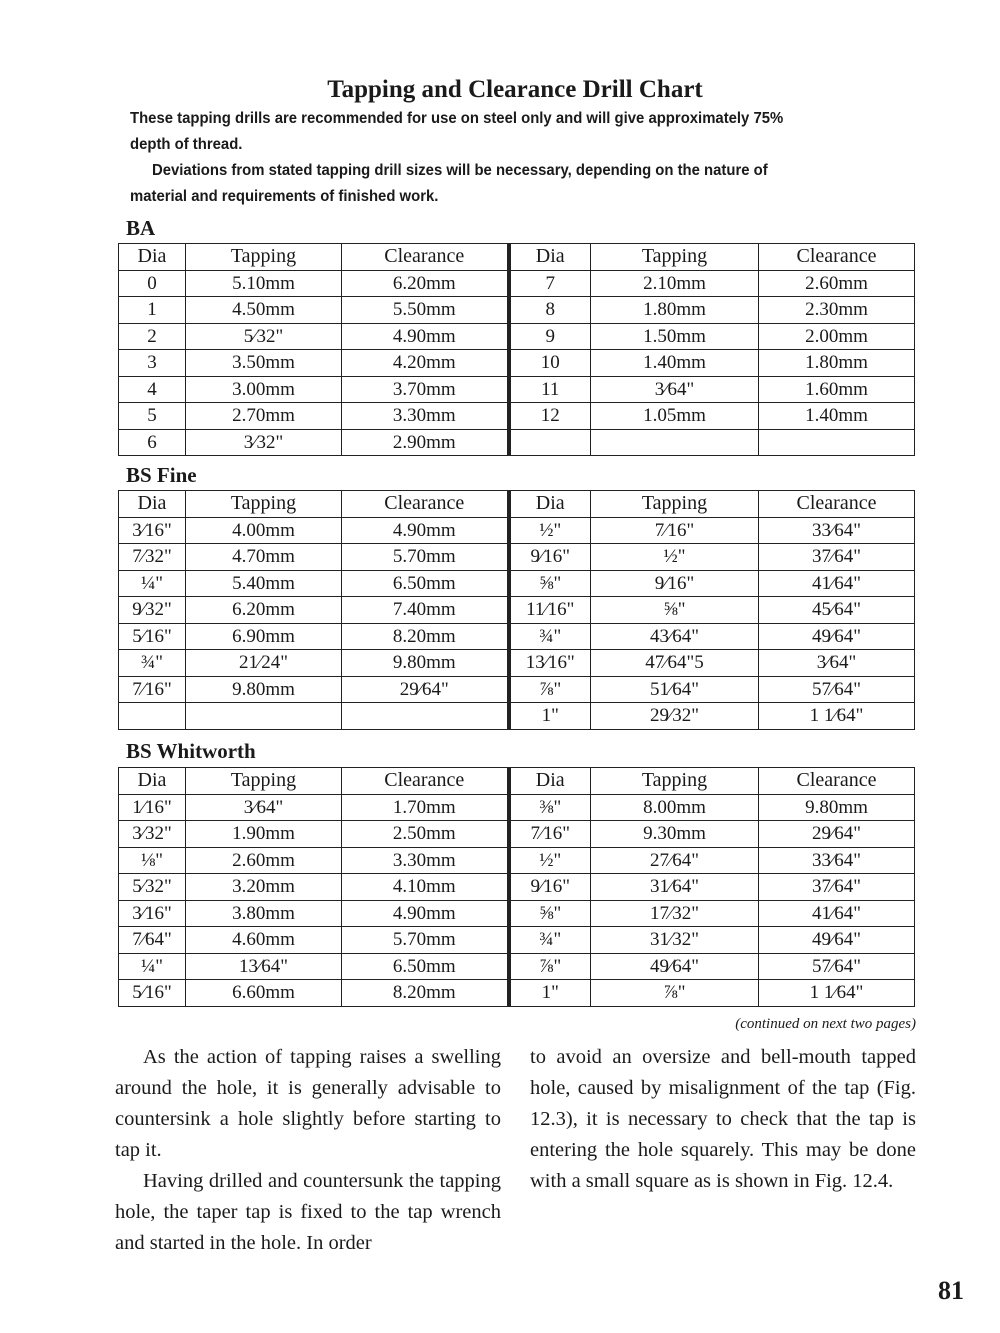  What do you see at coordinates (549, 636) in the screenshot?
I see `table-cell: ¾"` at bounding box center [549, 636].